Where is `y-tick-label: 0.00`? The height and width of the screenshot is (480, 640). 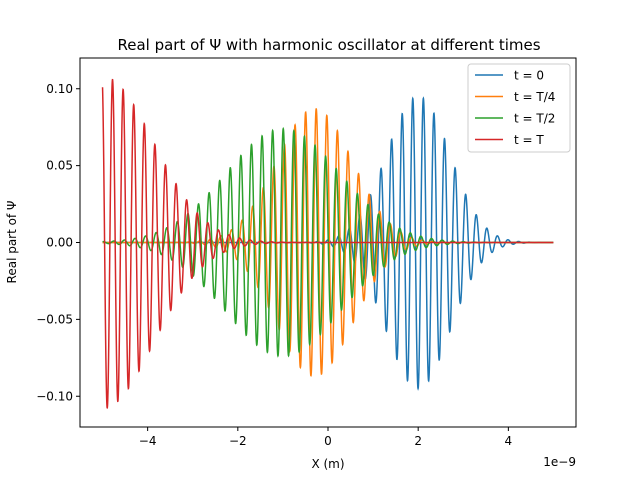
y-tick-label: 0.00 is located at coordinates (59, 243).